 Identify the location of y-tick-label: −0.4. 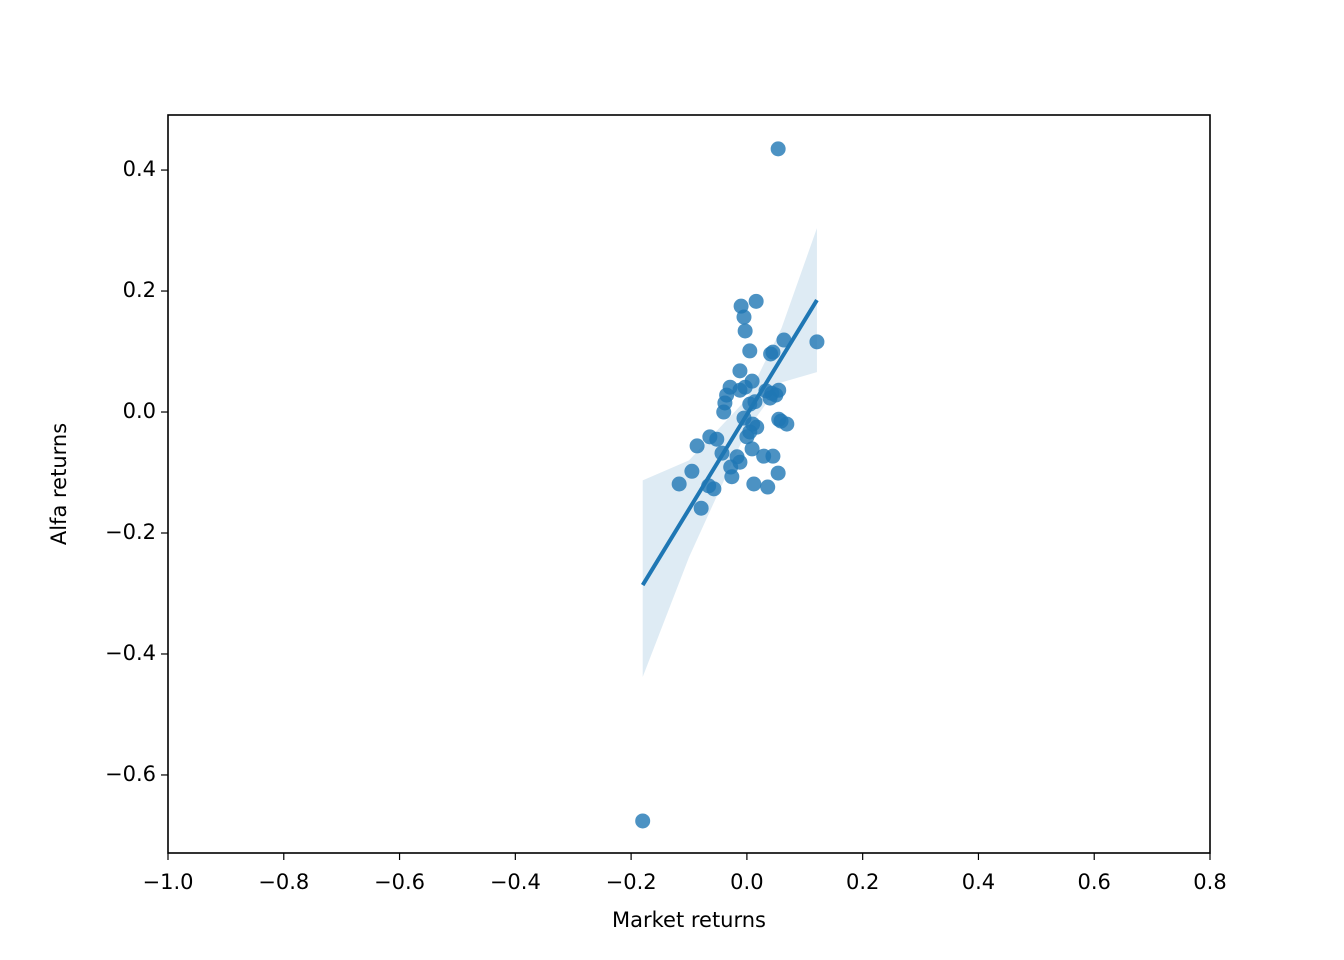
(130, 653).